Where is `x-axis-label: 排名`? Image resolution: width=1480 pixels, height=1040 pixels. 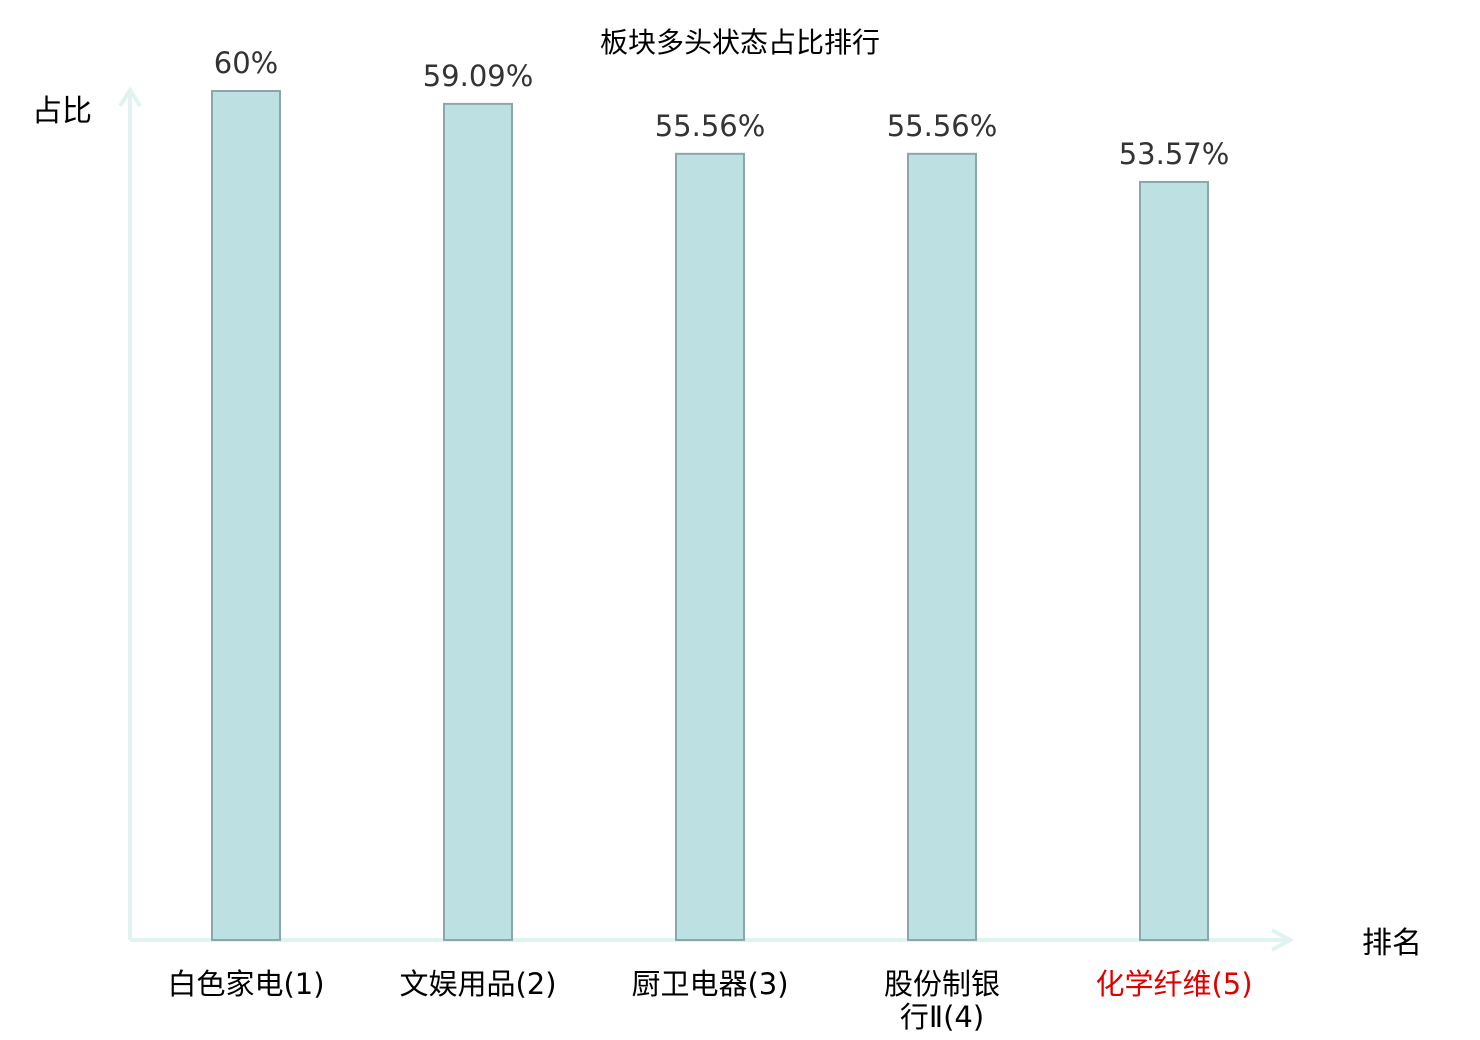 x-axis-label: 排名 is located at coordinates (1392, 943).